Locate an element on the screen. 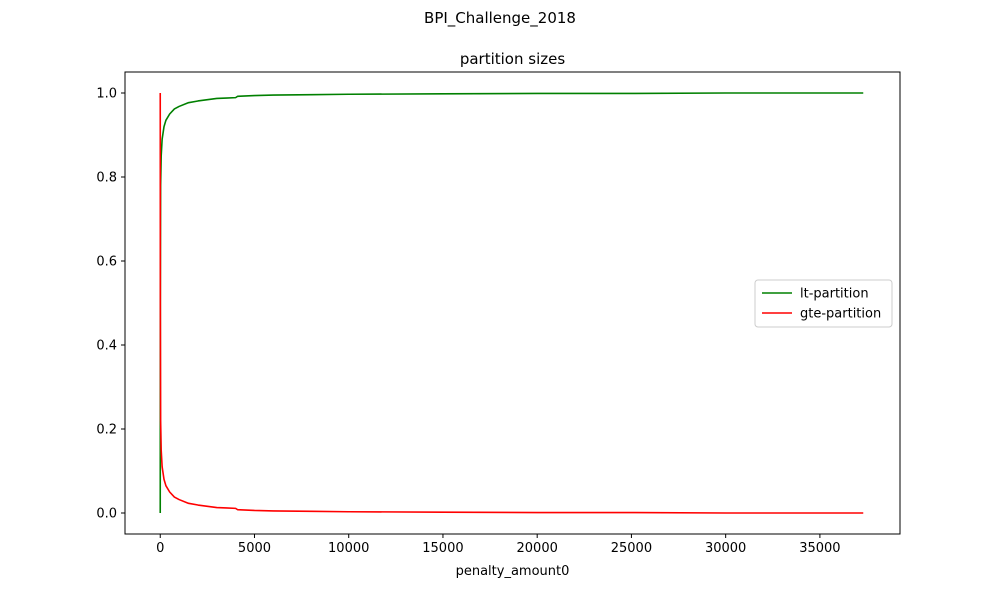 The image size is (1000, 600). y-axis: 0.0 0.2 0.4 0.6 0.8 1.0 is located at coordinates (110, 304).